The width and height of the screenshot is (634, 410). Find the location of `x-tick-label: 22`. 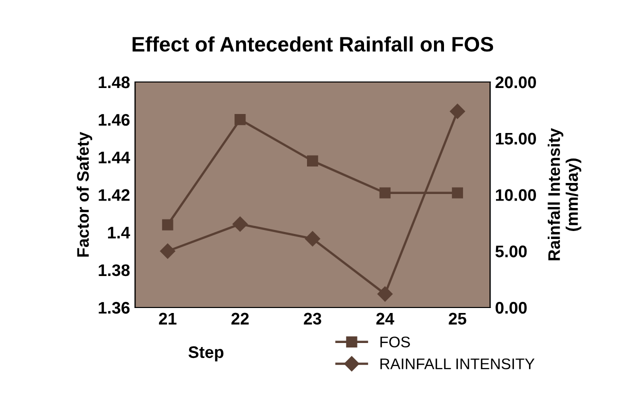

x-tick-label: 22 is located at coordinates (240, 318).